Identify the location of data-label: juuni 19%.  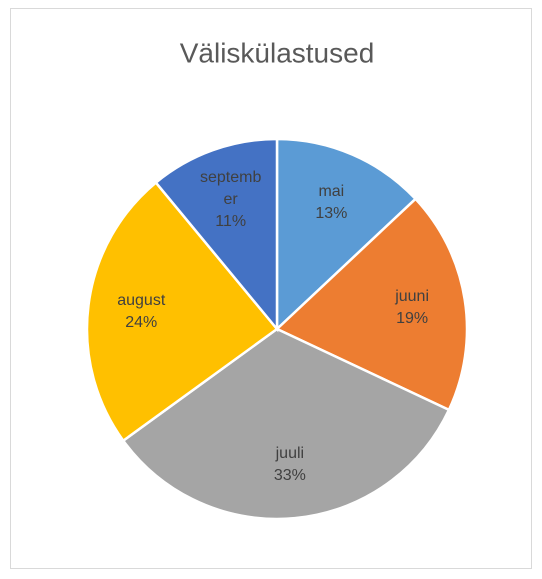
(412, 308).